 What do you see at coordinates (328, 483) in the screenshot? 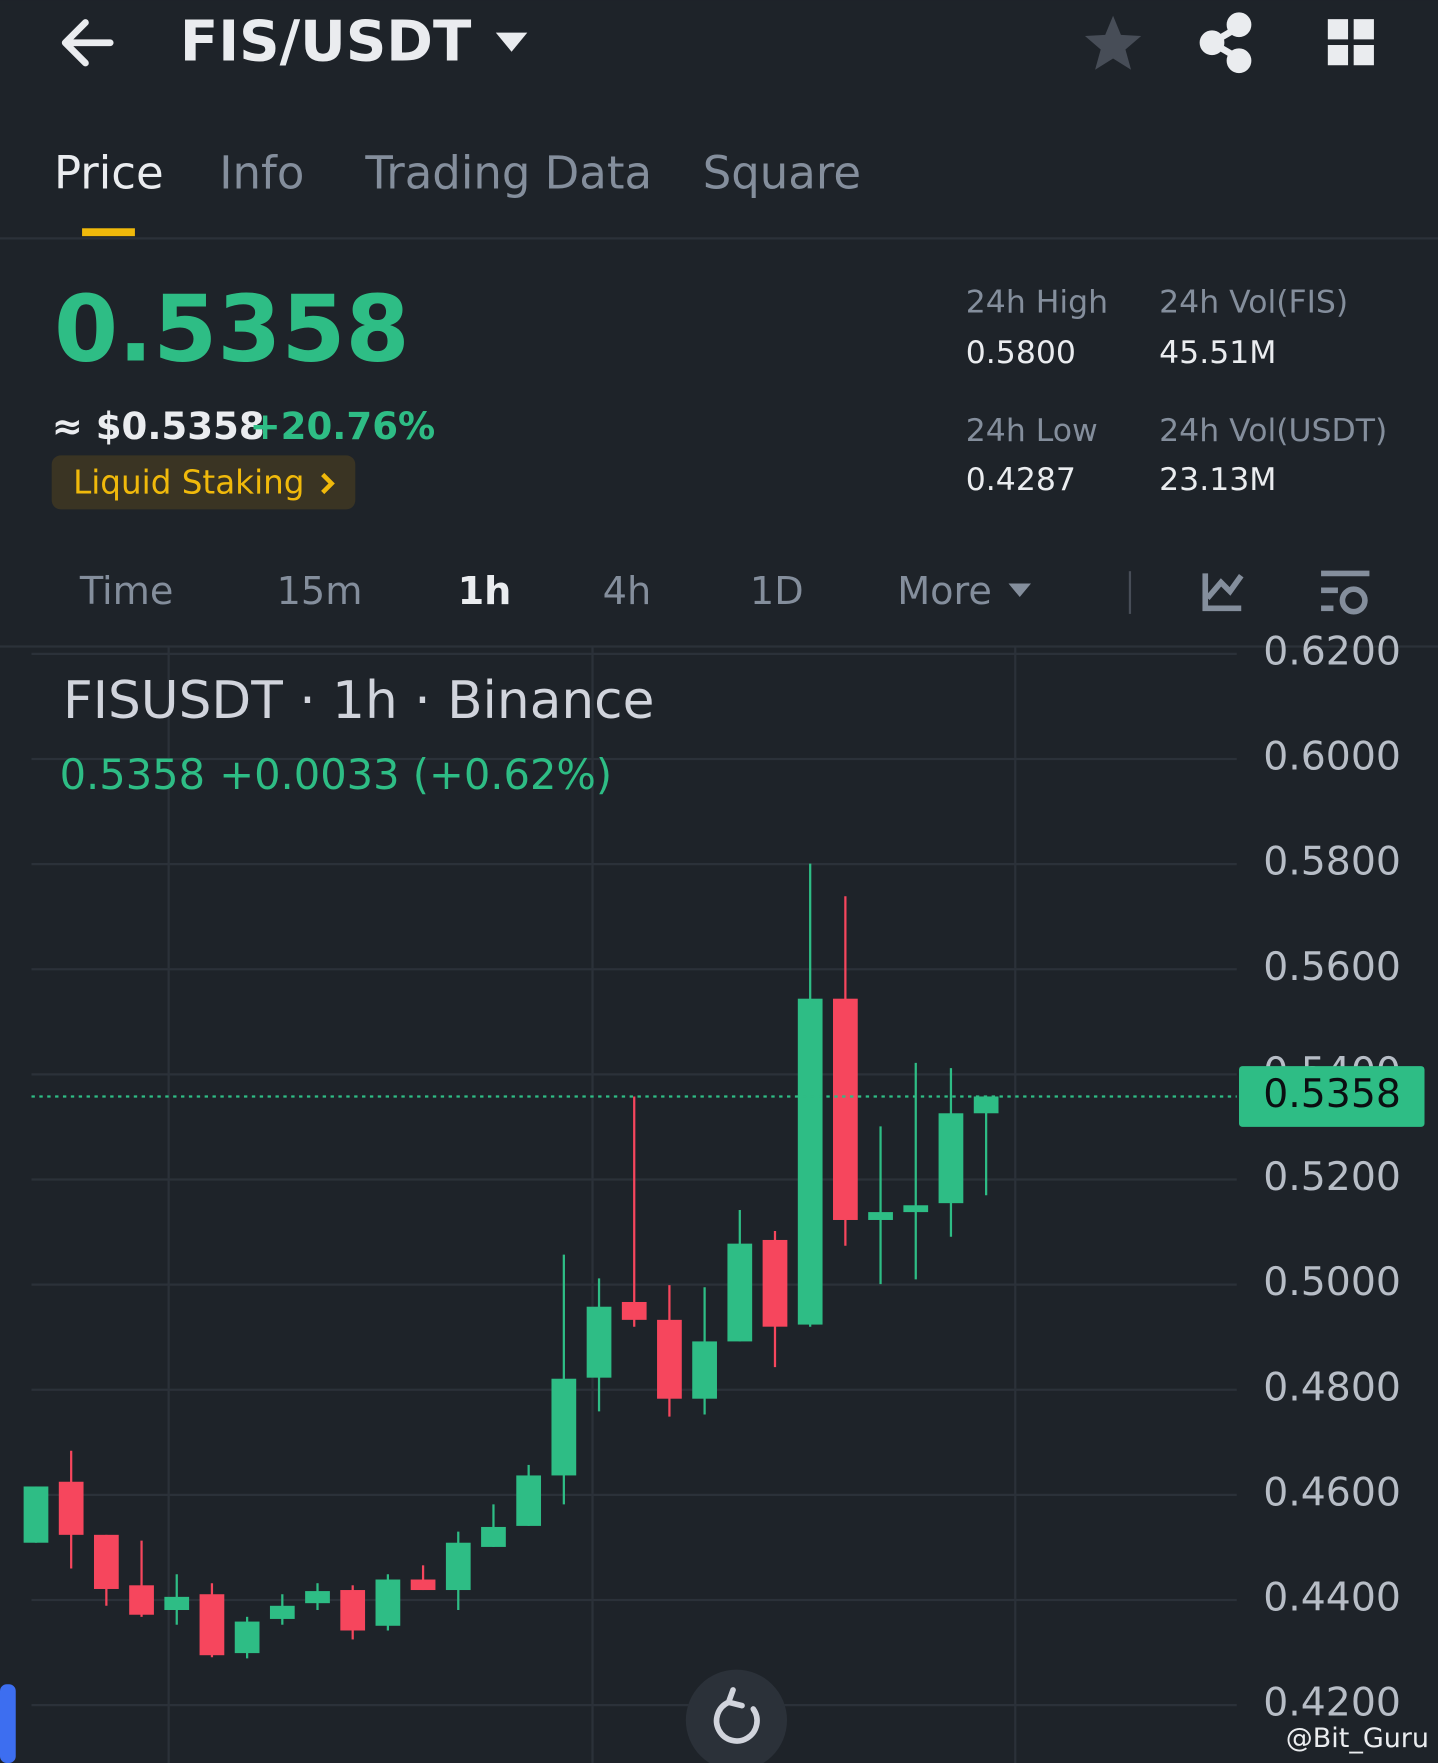
I see `tag-chevron` at bounding box center [328, 483].